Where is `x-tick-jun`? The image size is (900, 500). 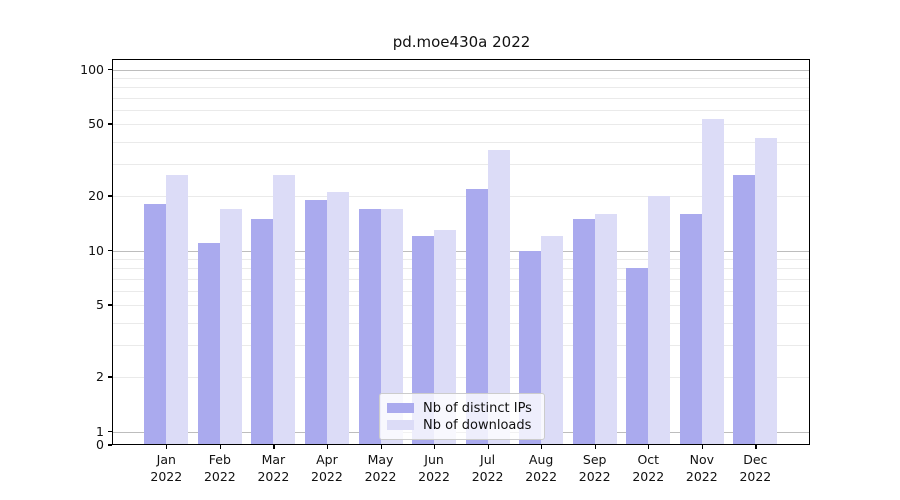
x-tick-jun is located at coordinates (435, 447).